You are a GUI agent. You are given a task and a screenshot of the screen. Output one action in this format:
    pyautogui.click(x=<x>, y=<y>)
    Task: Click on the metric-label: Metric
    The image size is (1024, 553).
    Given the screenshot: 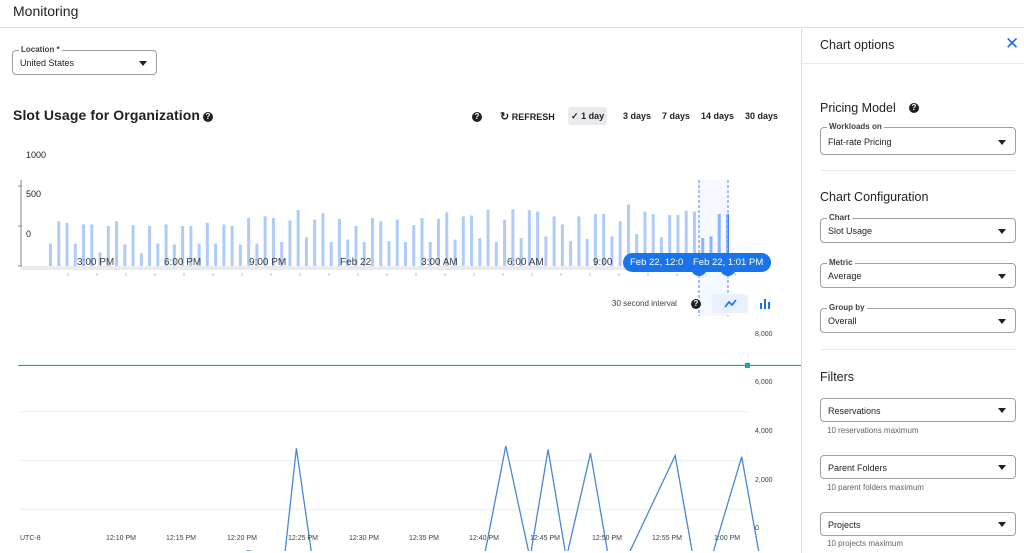 What is the action you would take?
    pyautogui.click(x=841, y=263)
    